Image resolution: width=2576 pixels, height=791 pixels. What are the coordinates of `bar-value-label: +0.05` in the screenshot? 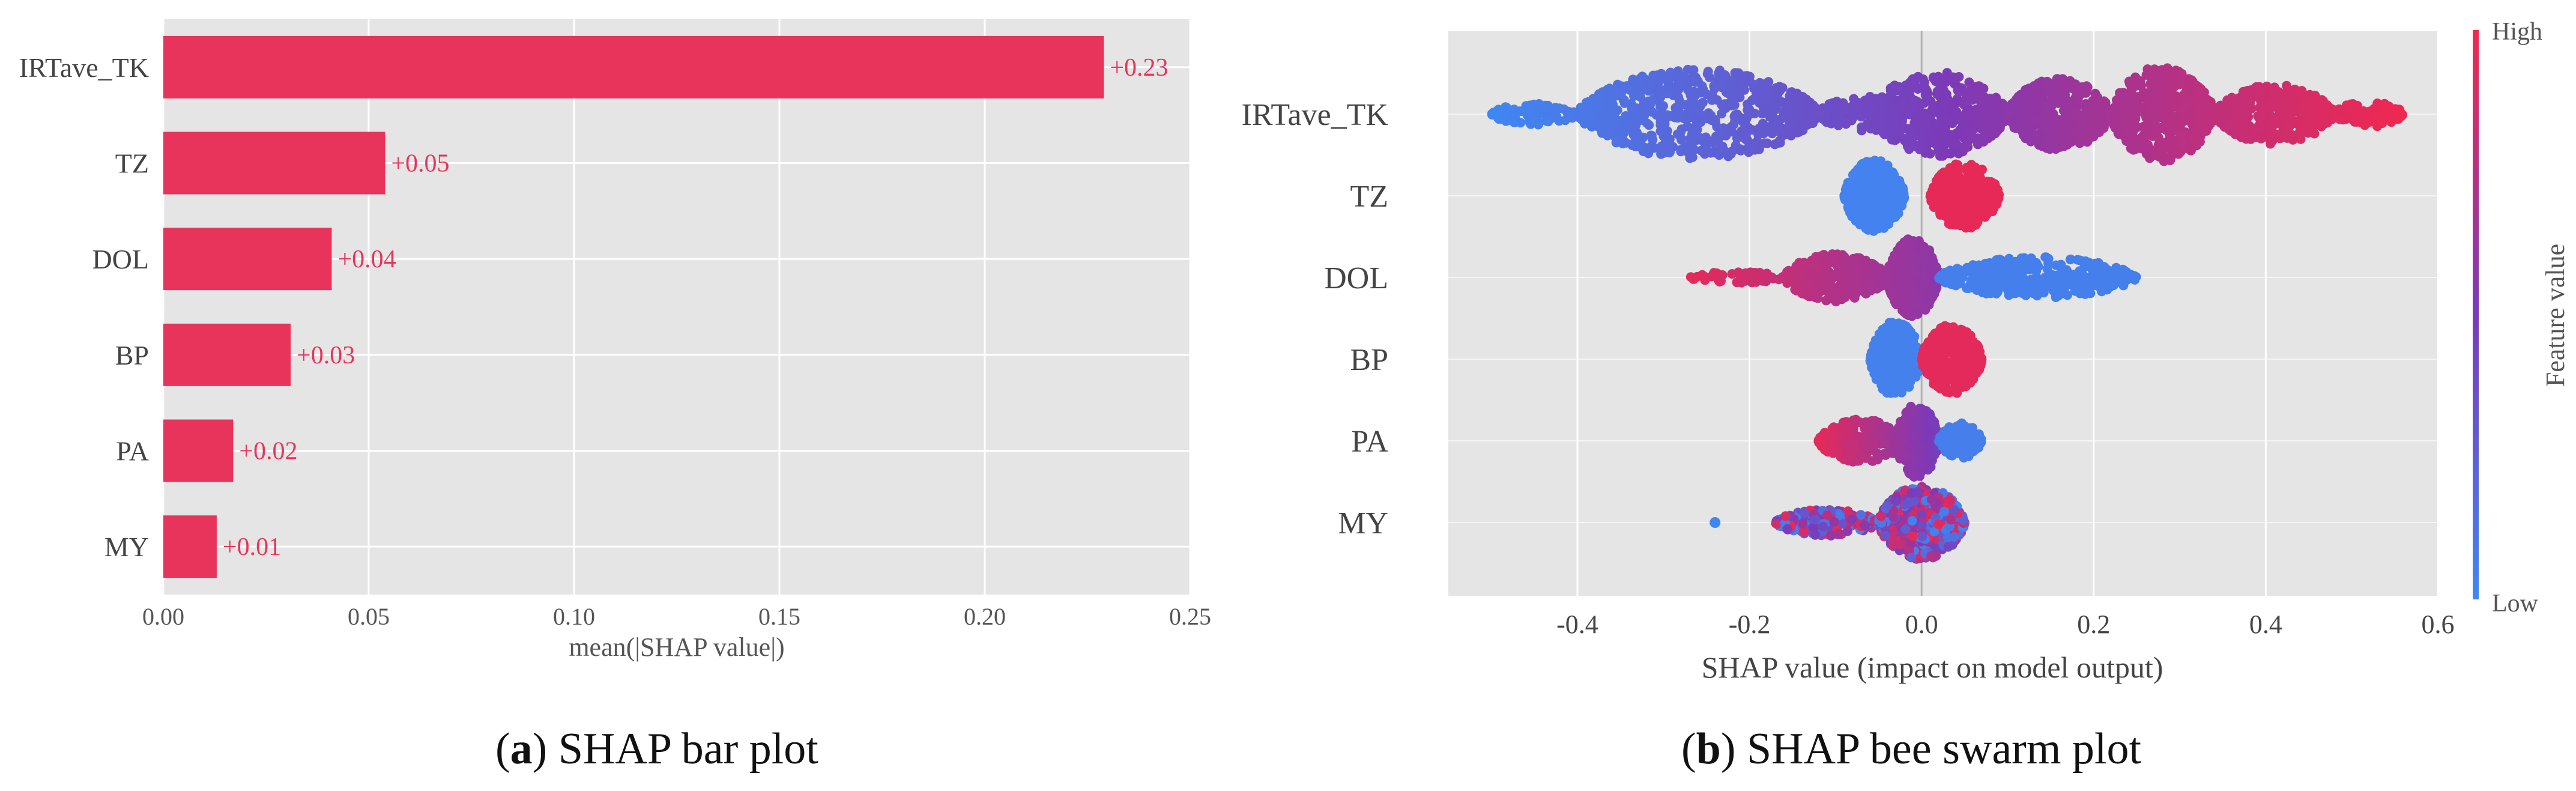 It's located at (420, 164).